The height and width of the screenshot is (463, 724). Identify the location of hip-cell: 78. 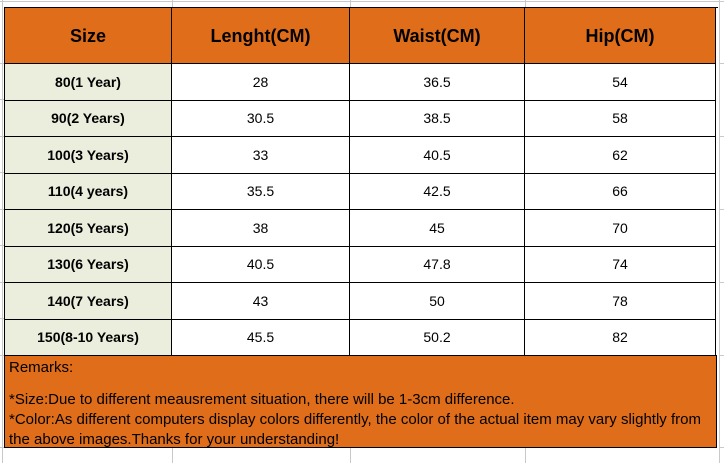
(620, 301).